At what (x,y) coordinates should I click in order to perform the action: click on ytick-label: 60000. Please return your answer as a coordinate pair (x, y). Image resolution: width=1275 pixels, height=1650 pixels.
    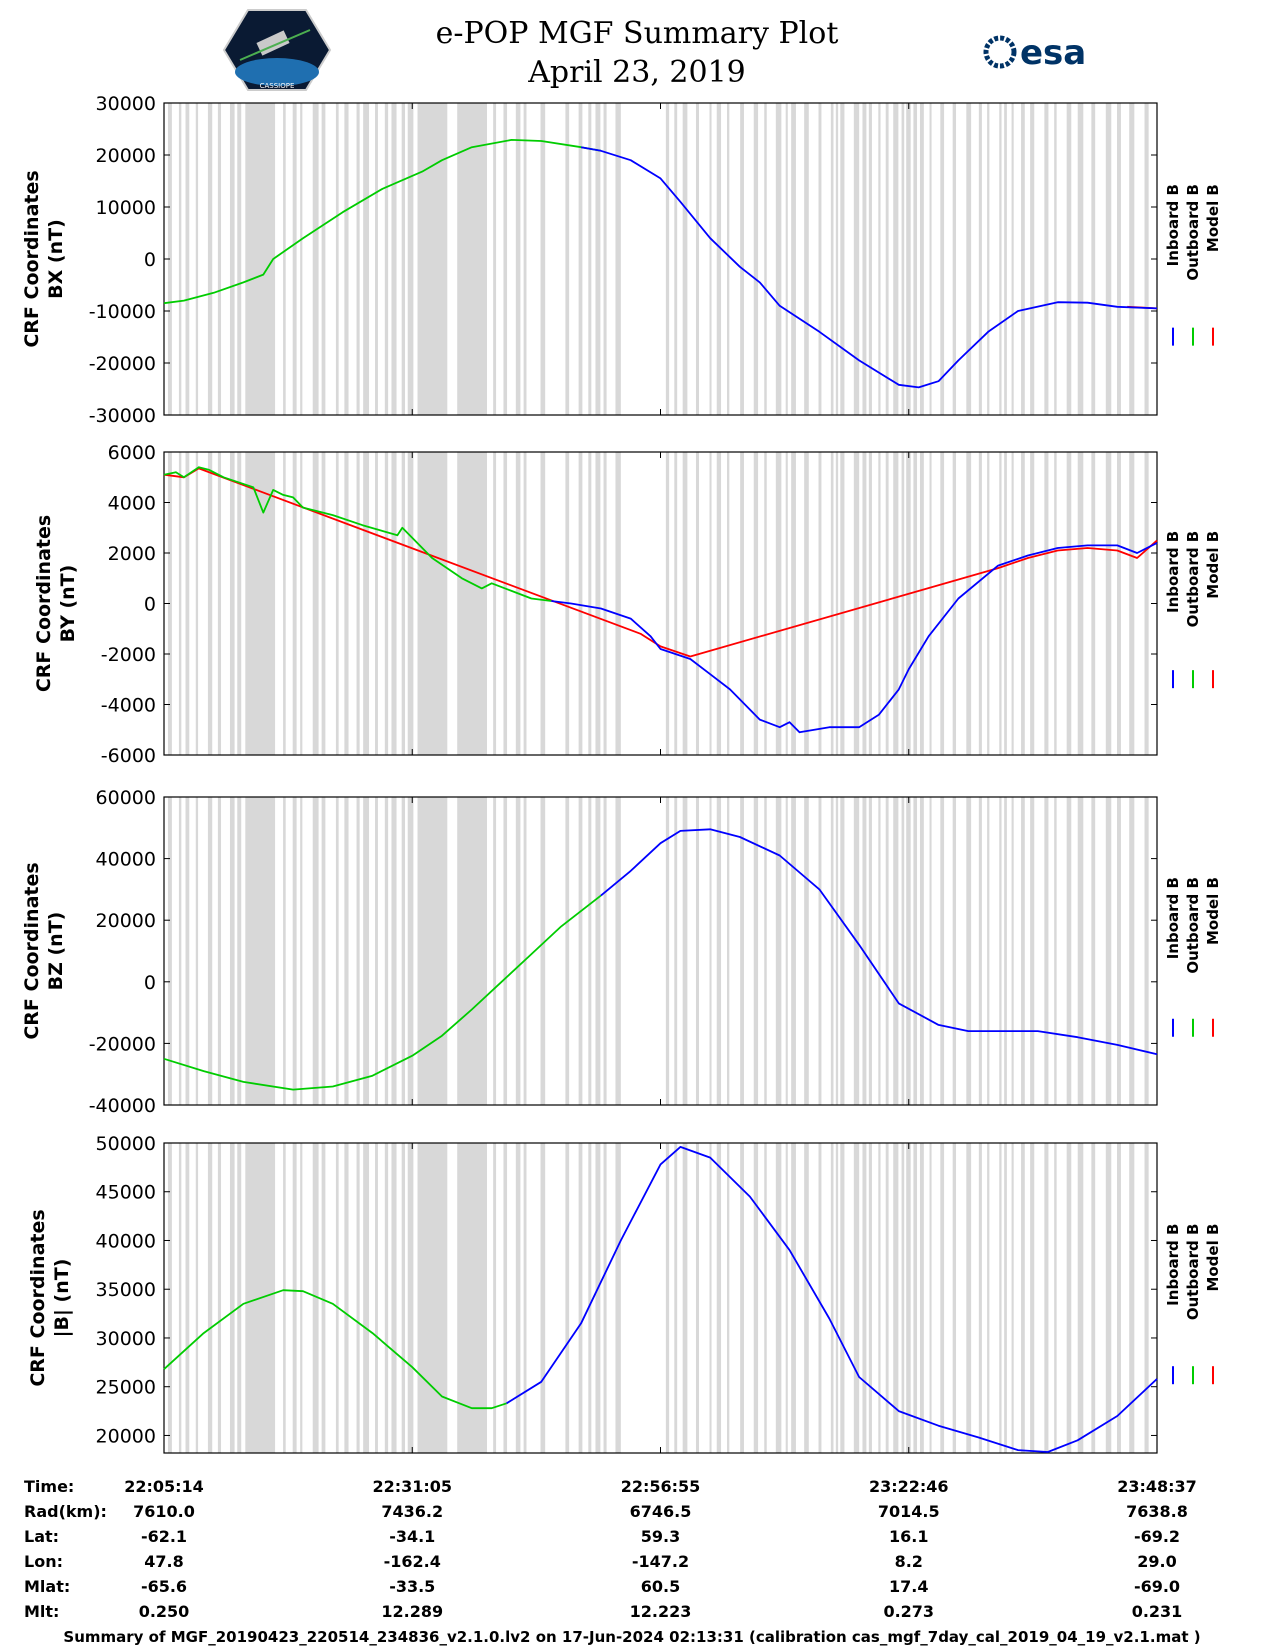
    Looking at the image, I should click on (126, 798).